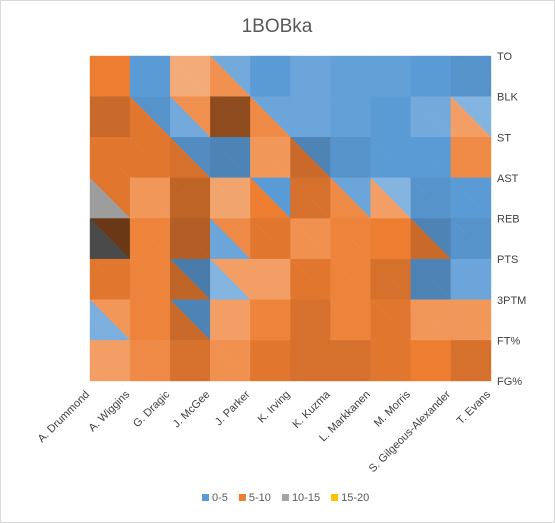  I want to click on x-tick-label: K. Kuzma, so click(312, 409).